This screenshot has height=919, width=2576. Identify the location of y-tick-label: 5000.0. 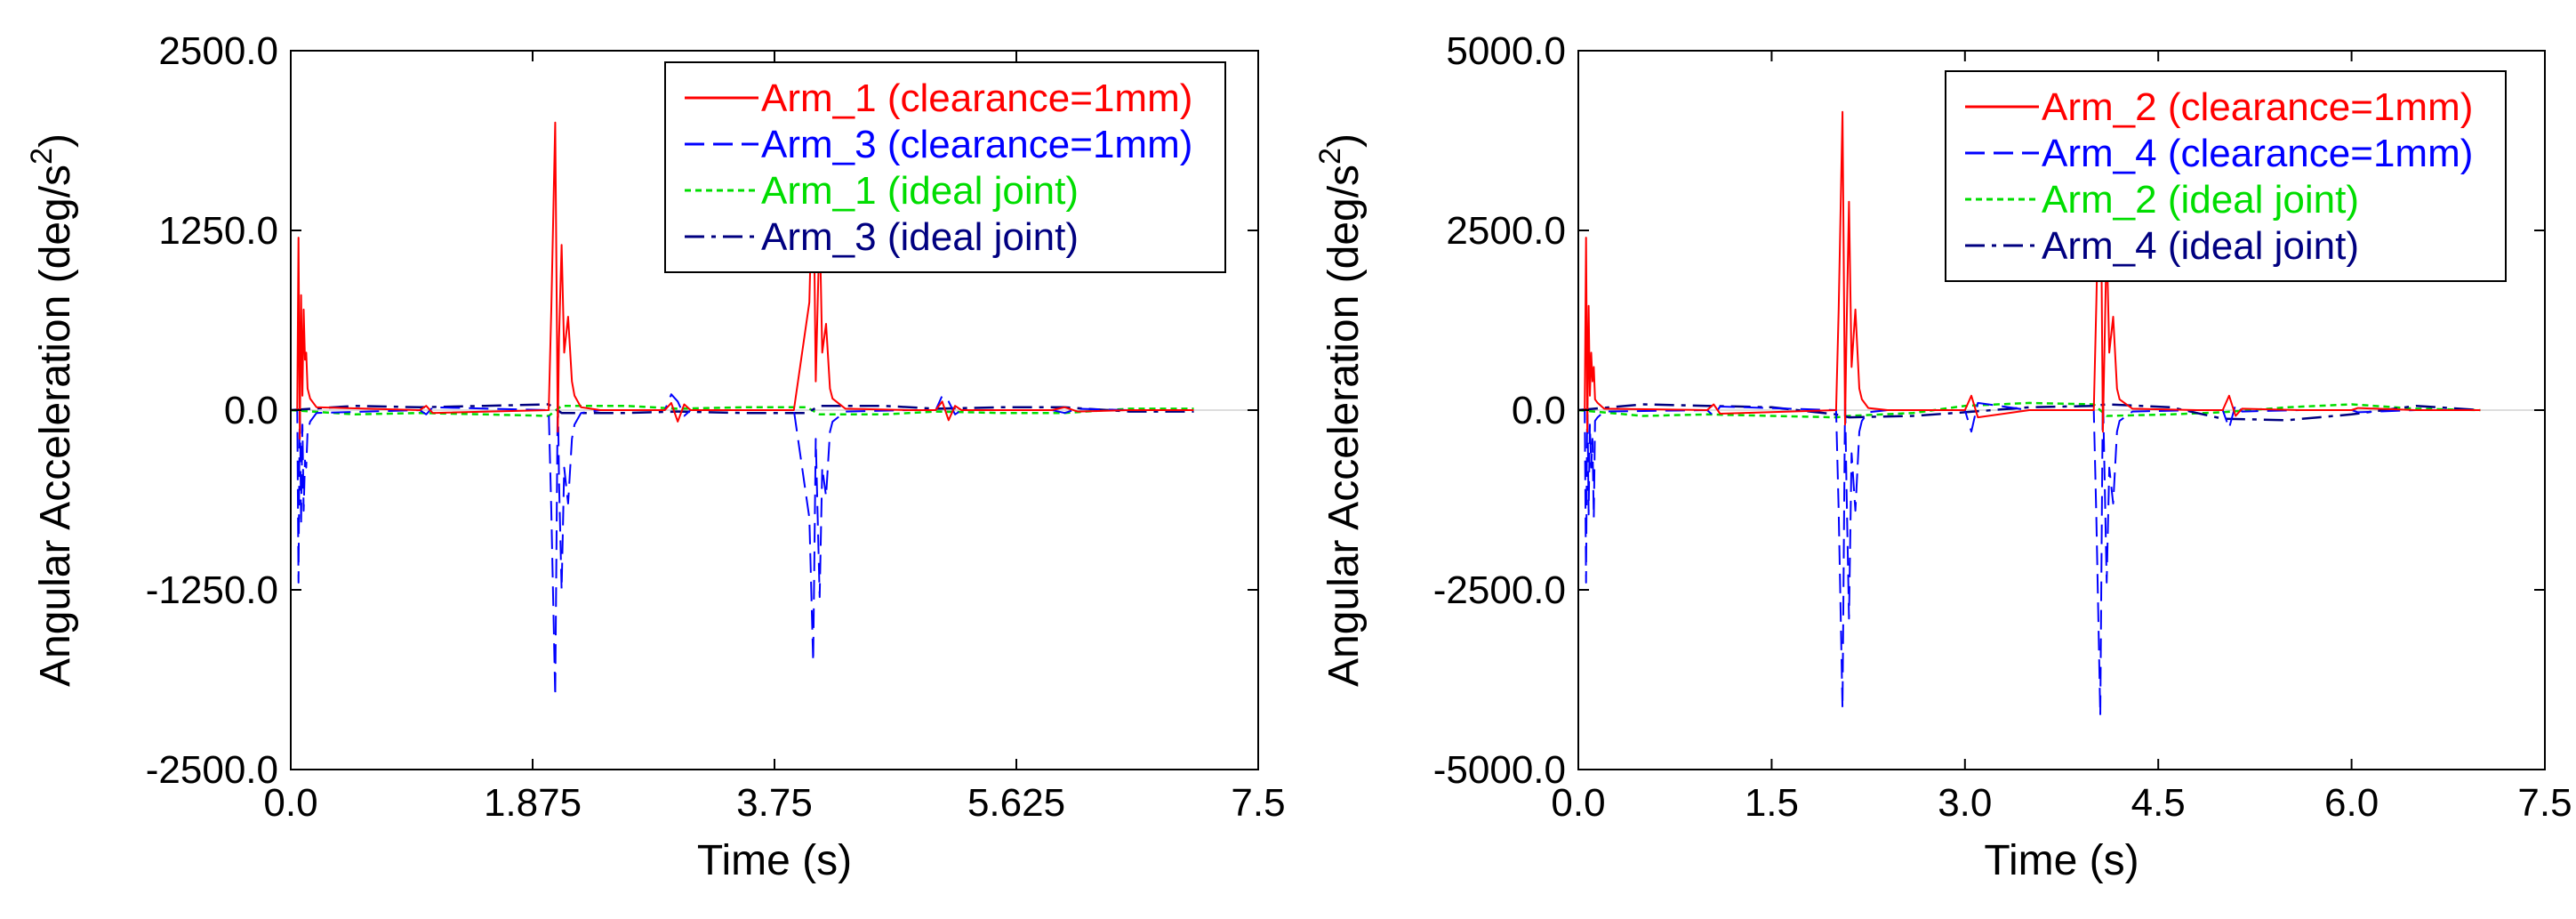
(1506, 51).